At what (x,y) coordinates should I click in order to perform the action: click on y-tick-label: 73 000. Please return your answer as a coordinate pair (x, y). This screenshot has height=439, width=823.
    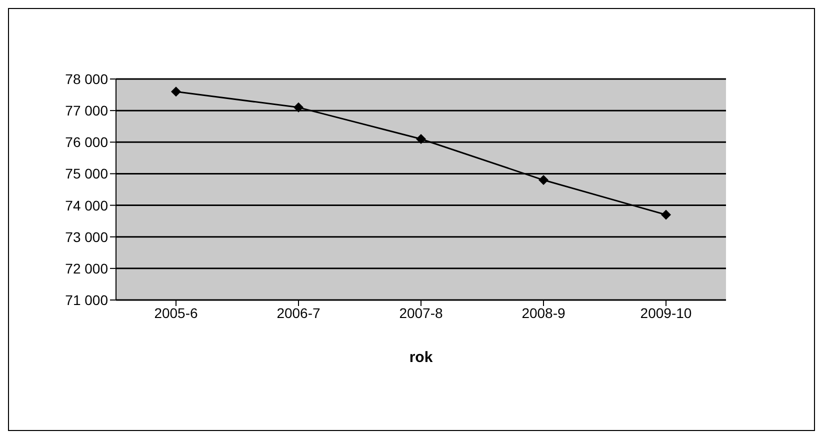
    Looking at the image, I should click on (86, 236).